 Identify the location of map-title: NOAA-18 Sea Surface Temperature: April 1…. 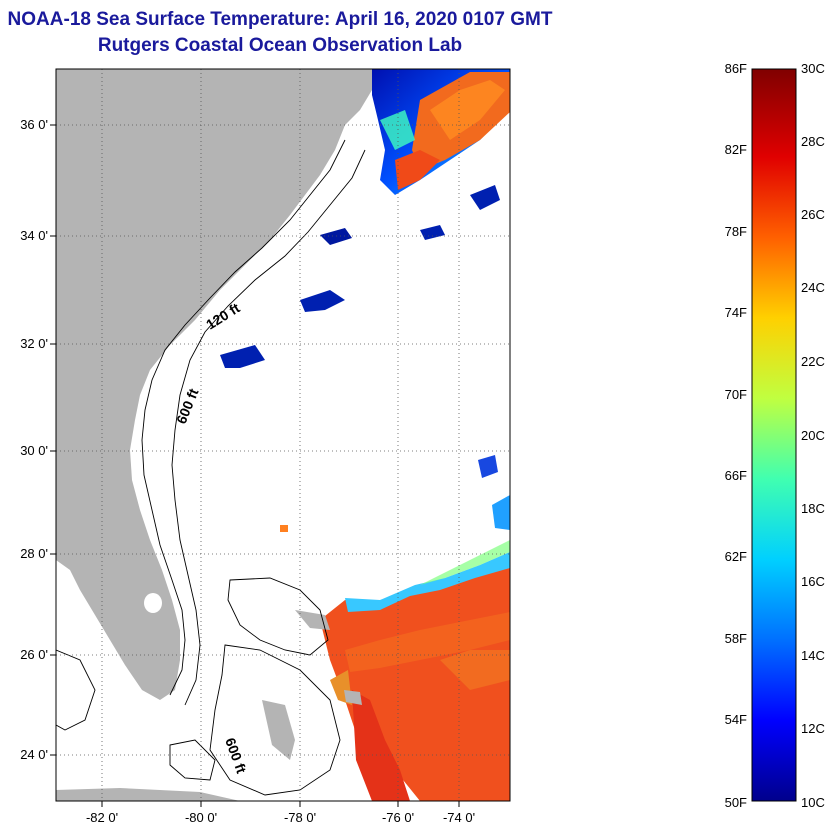
(280, 19).